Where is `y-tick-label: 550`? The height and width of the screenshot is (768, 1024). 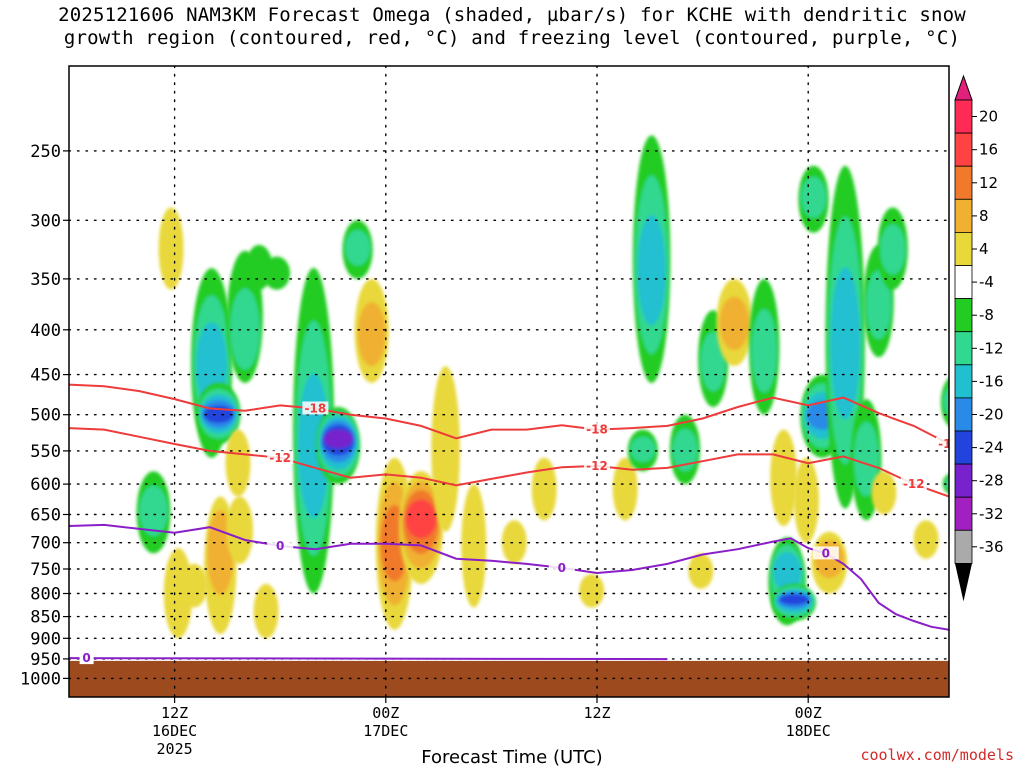 y-tick-label: 550 is located at coordinates (45, 452).